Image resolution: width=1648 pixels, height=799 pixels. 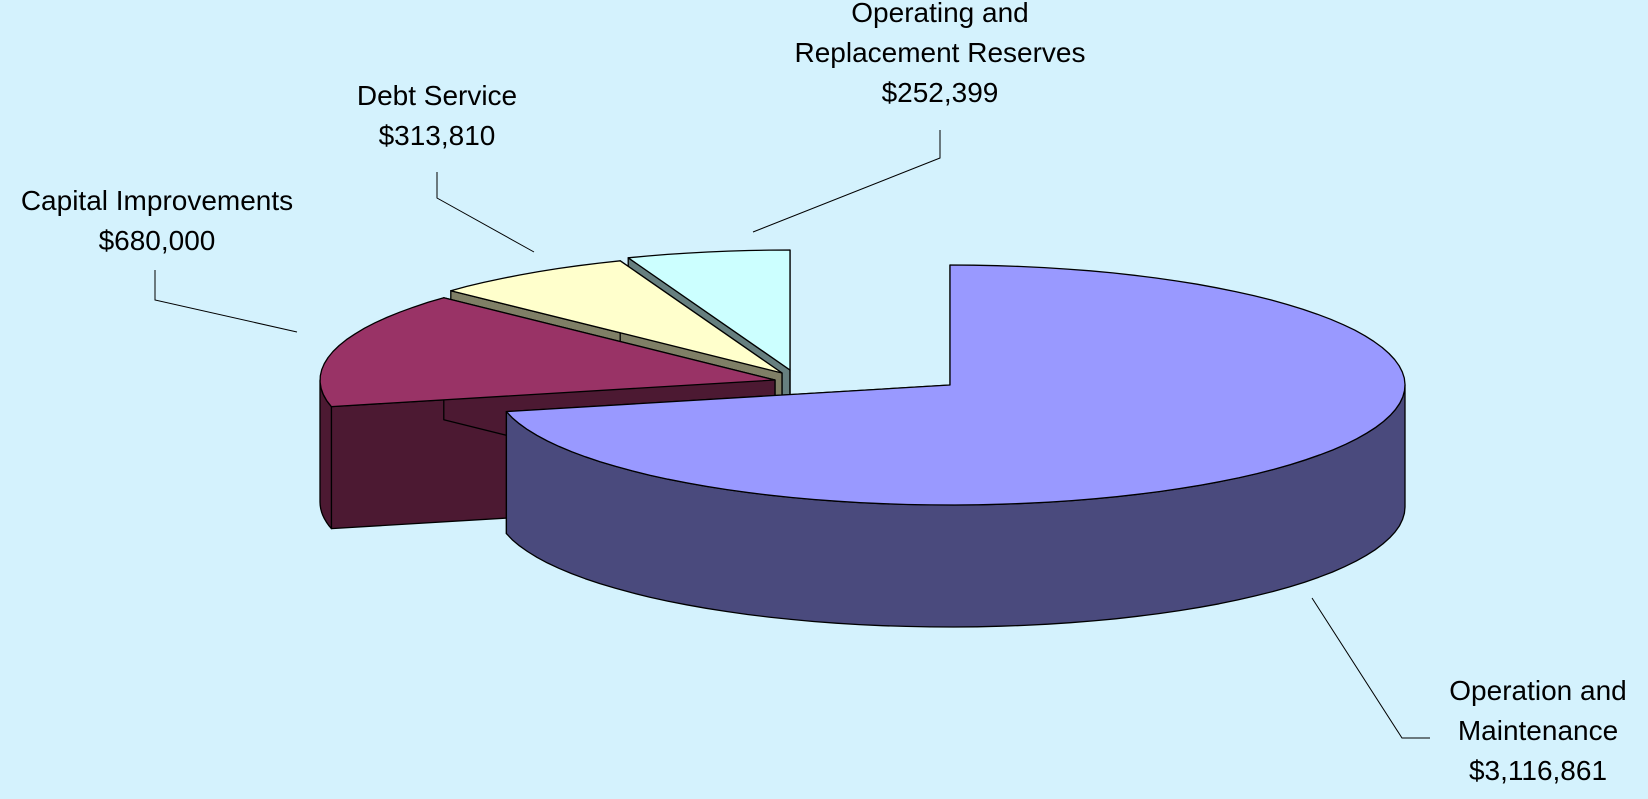 I want to click on leader-line-debt-service, so click(x=485, y=212).